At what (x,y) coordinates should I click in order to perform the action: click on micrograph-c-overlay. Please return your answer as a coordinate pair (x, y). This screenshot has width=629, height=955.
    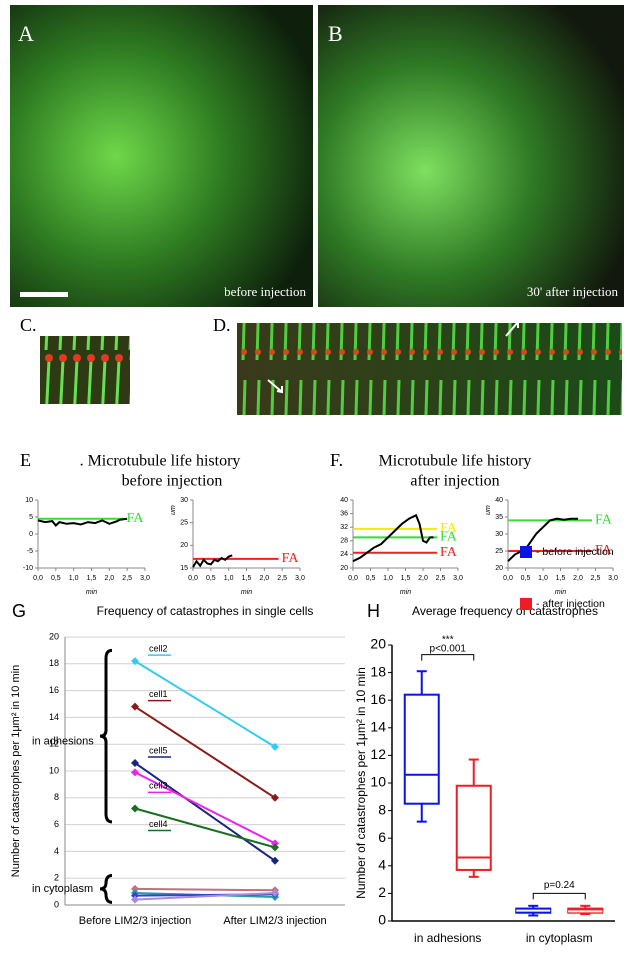
    Looking at the image, I should click on (85, 370).